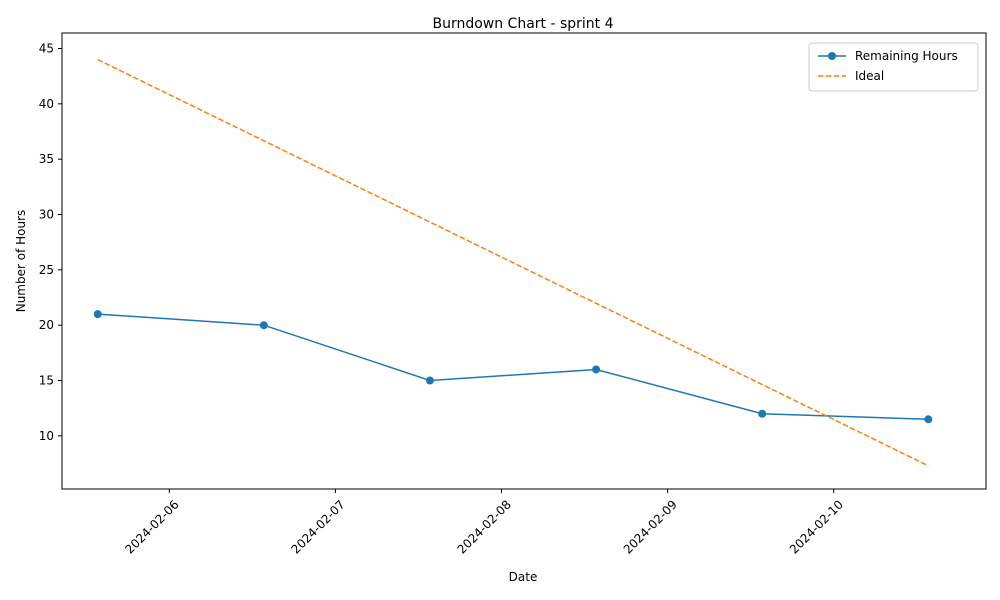 This screenshot has height=600, width=1000. What do you see at coordinates (46, 159) in the screenshot?
I see `y-tick-label: 35` at bounding box center [46, 159].